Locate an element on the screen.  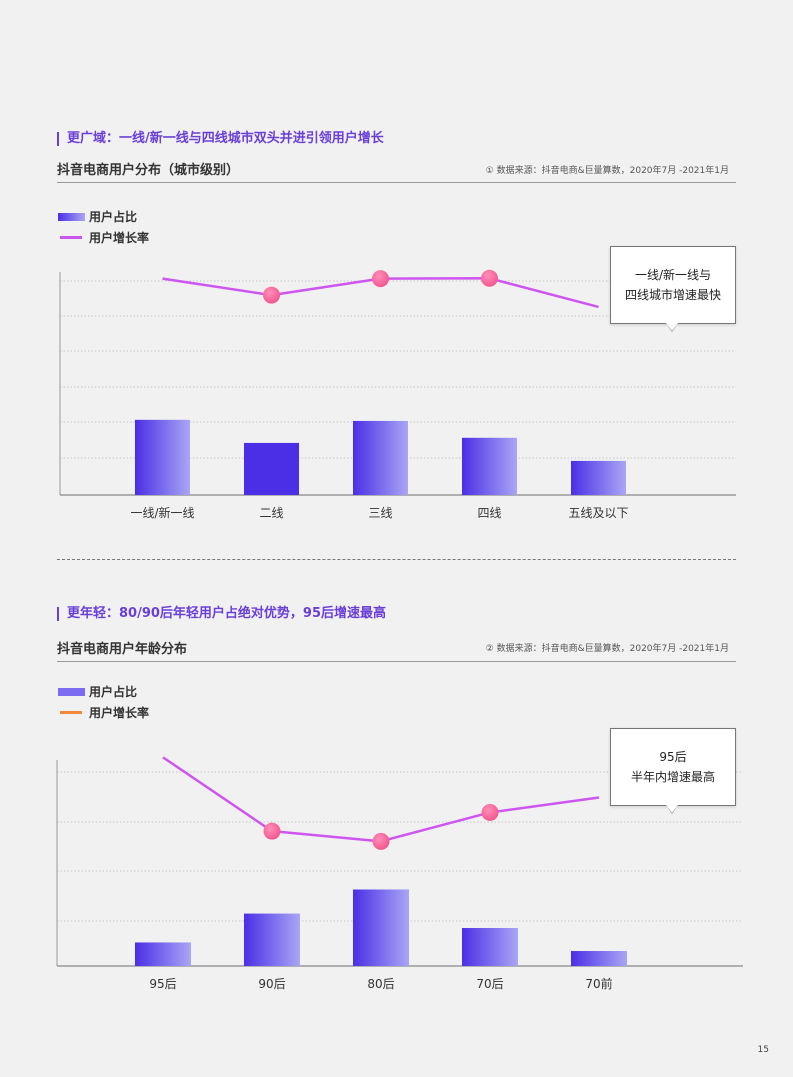
x-tick-label: 一线/新一线 is located at coordinates (162, 512).